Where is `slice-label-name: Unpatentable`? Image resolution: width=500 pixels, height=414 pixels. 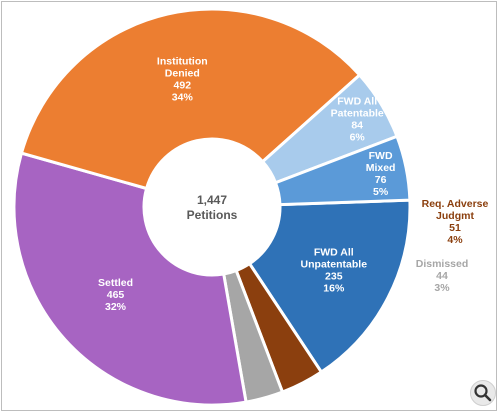 slice-label-name: Unpatentable is located at coordinates (334, 265).